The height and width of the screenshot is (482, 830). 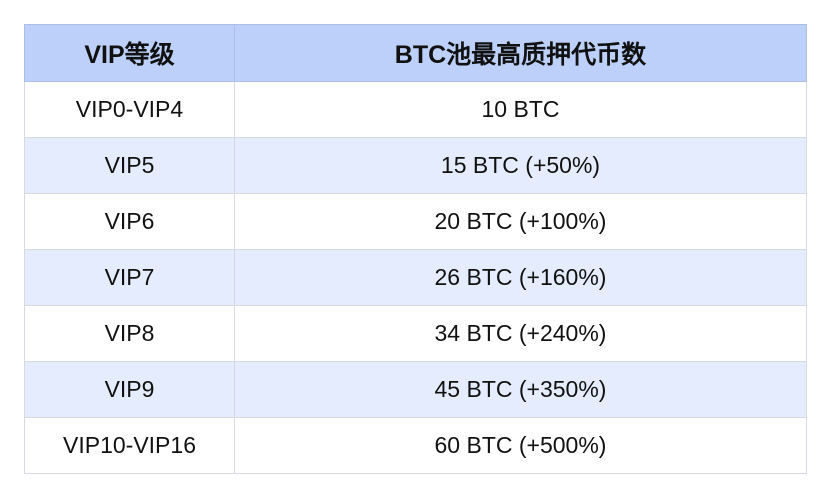 What do you see at coordinates (520, 109) in the screenshot?
I see `max-stake-cell: 10 BTC` at bounding box center [520, 109].